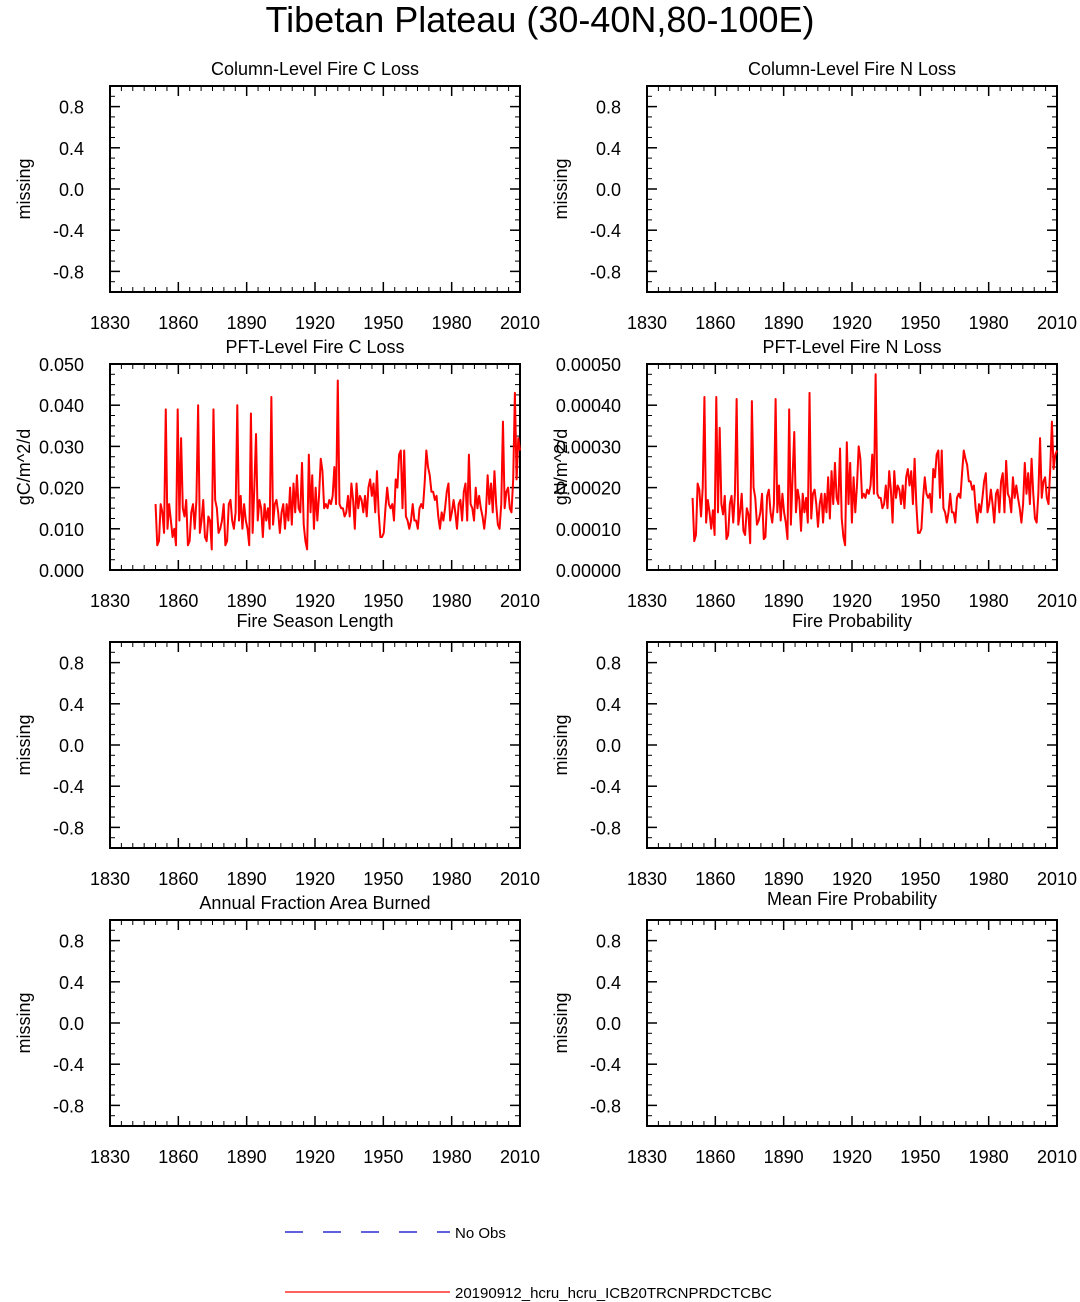 This screenshot has width=1080, height=1302. What do you see at coordinates (314, 347) in the screenshot?
I see `panel-title: PFT-Level Fire C Loss` at bounding box center [314, 347].